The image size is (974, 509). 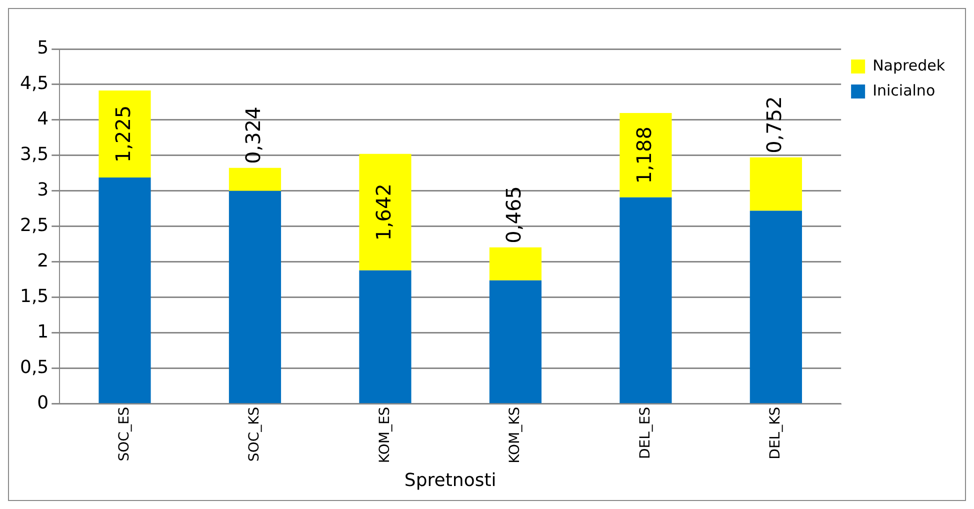 I want to click on legend-label: Napredek, so click(x=909, y=65).